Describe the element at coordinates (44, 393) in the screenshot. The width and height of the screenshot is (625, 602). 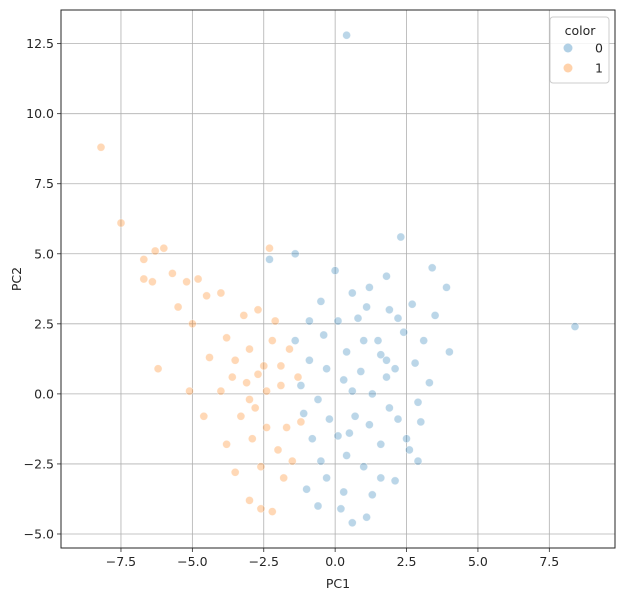
I see `y-tick-label: 0.0` at that location.